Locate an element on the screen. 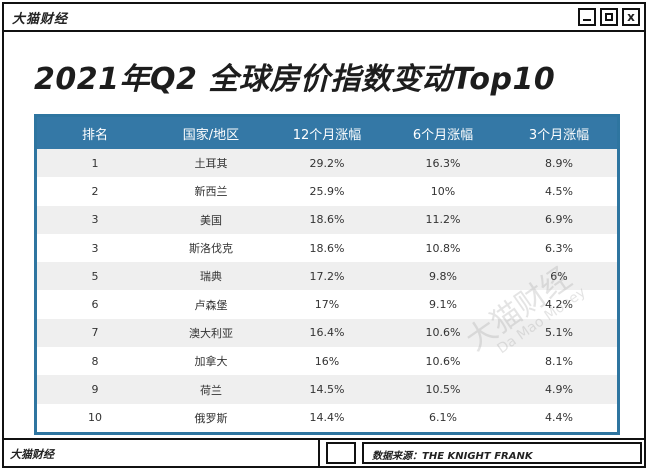 This screenshot has width=650, height=472. cell-rank: 5 is located at coordinates (95, 276).